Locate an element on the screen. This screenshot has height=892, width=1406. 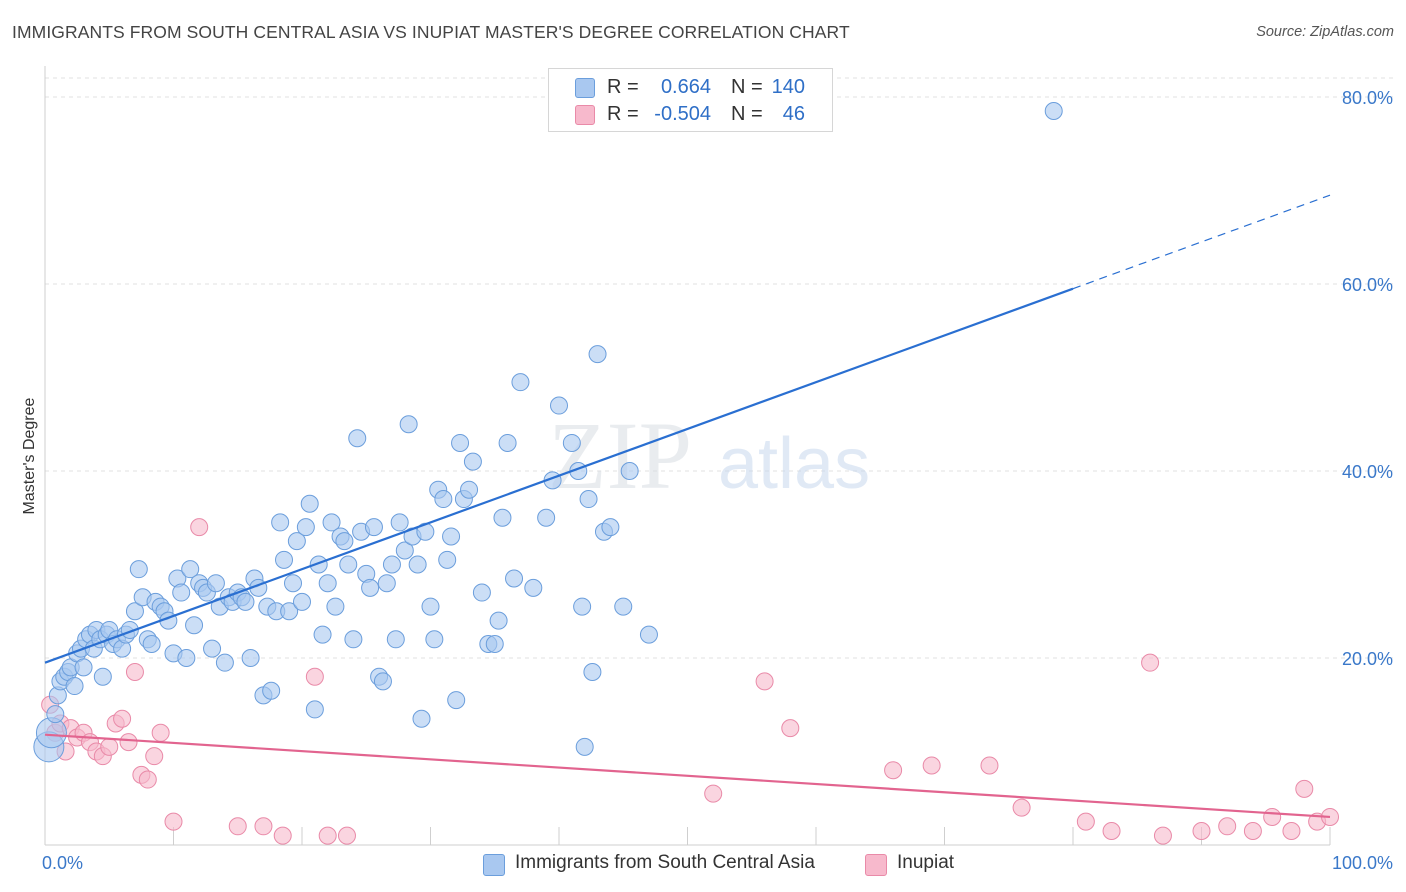
correlation-legend: R = 0.664 N = 140 R = -0.504 N = 46 is located at coordinates (690, 100).